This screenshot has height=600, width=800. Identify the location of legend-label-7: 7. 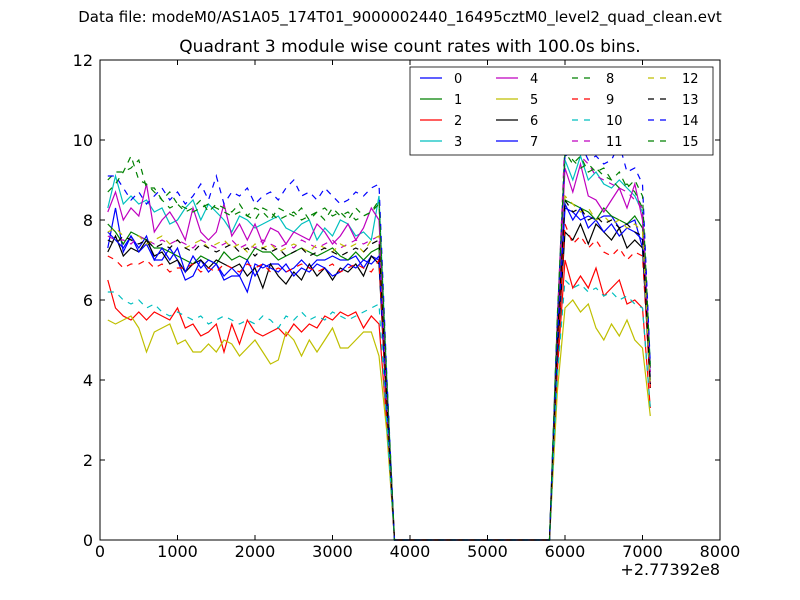
(534, 142).